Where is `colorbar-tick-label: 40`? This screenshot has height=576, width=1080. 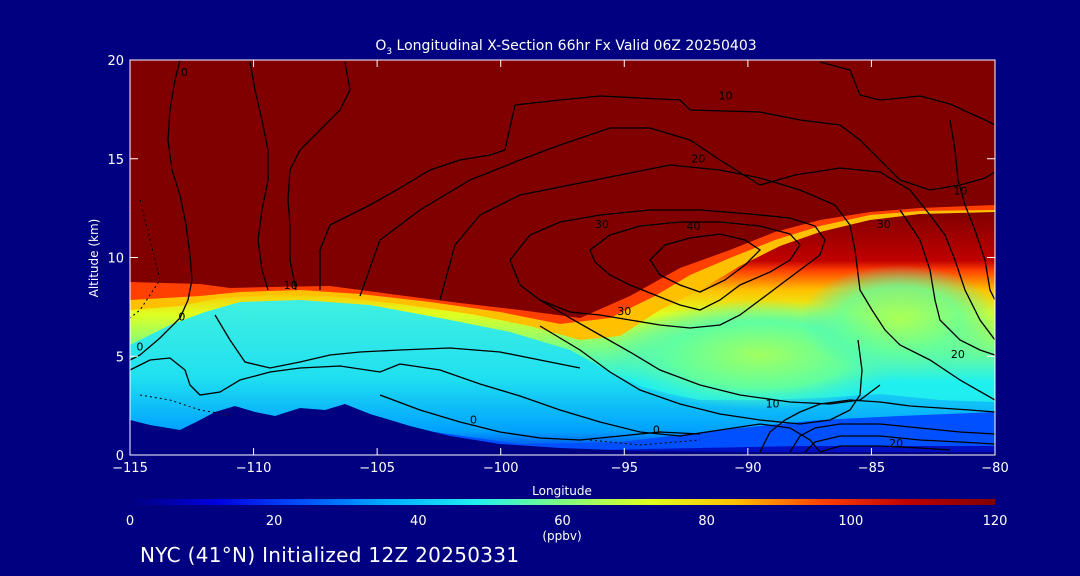
colorbar-tick-label: 40 is located at coordinates (418, 521).